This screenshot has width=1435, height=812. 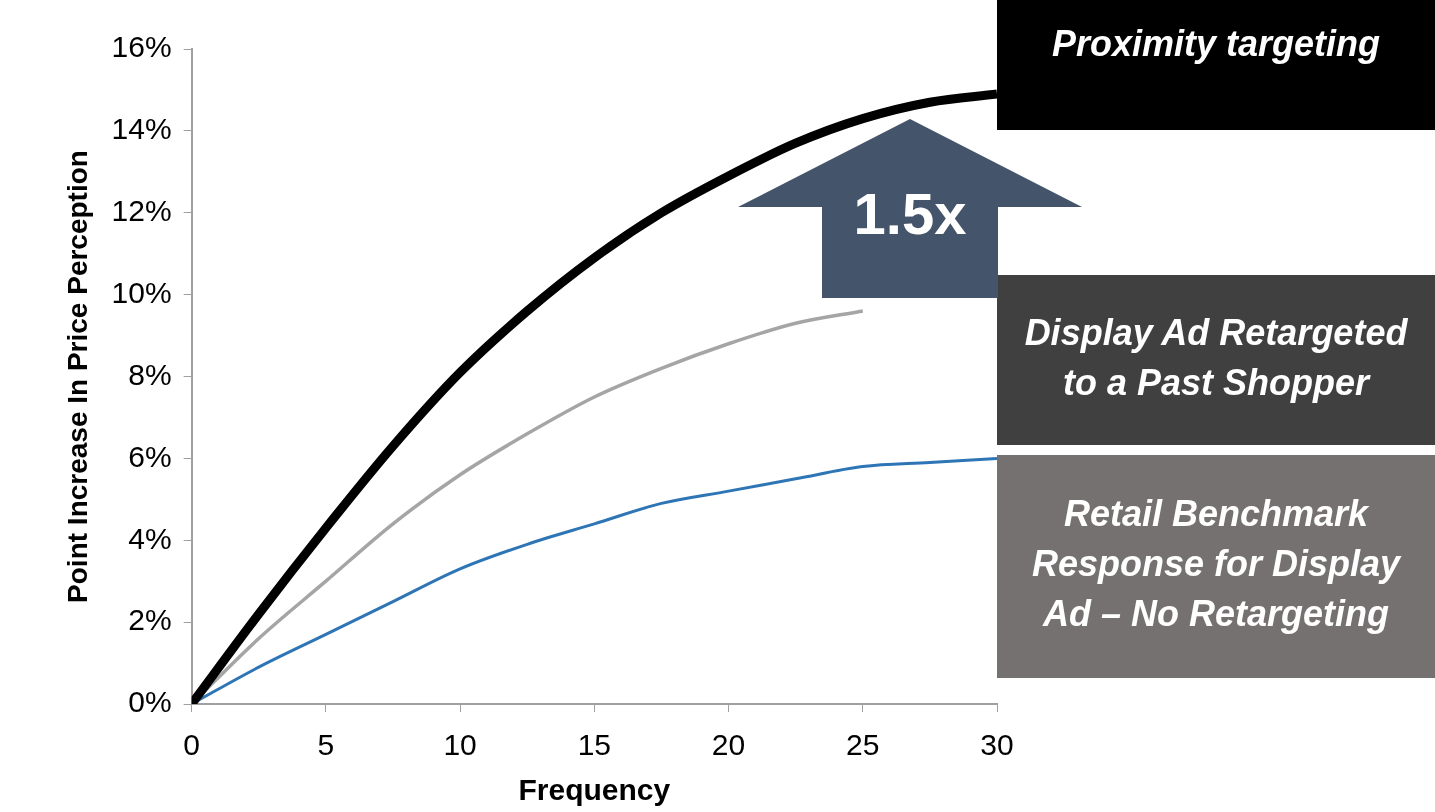 I want to click on y-tick-label: 0%, so click(x=150, y=702).